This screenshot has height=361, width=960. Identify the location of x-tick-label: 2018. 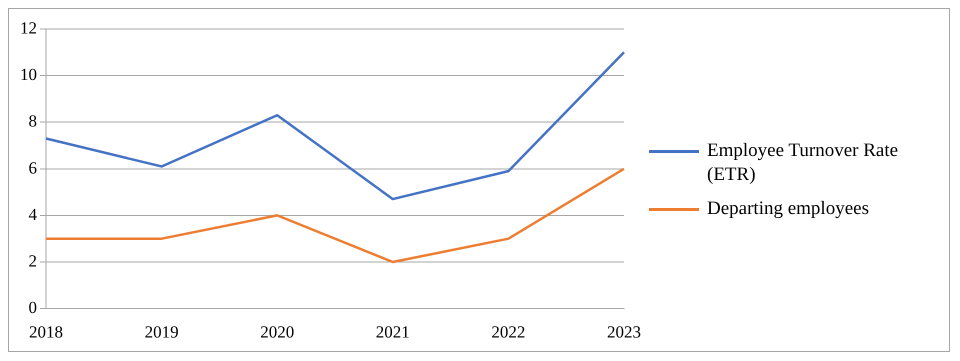
(46, 332).